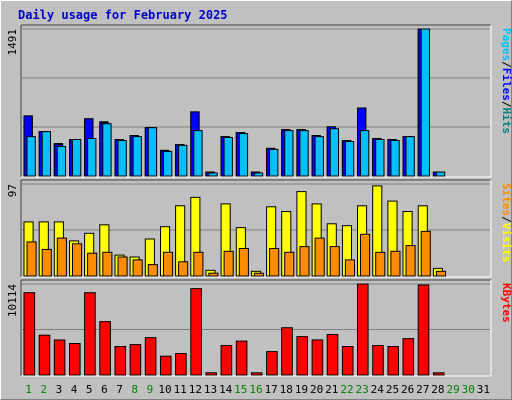 The width and height of the screenshot is (512, 400). What do you see at coordinates (43, 389) in the screenshot?
I see `day-label-2: 2` at bounding box center [43, 389].